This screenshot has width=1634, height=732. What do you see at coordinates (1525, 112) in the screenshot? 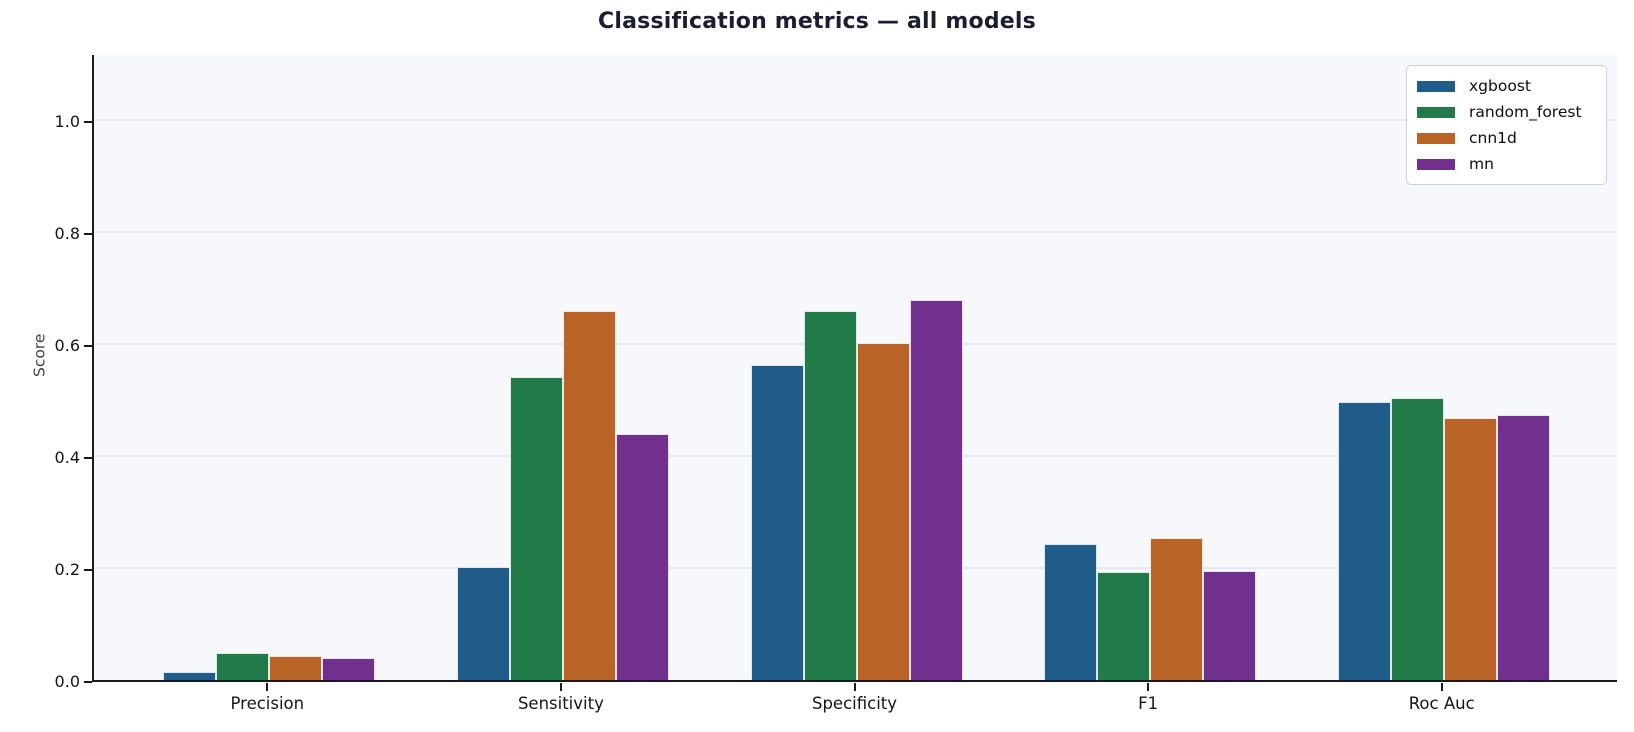
I see `legend-label: random_forest` at bounding box center [1525, 112].